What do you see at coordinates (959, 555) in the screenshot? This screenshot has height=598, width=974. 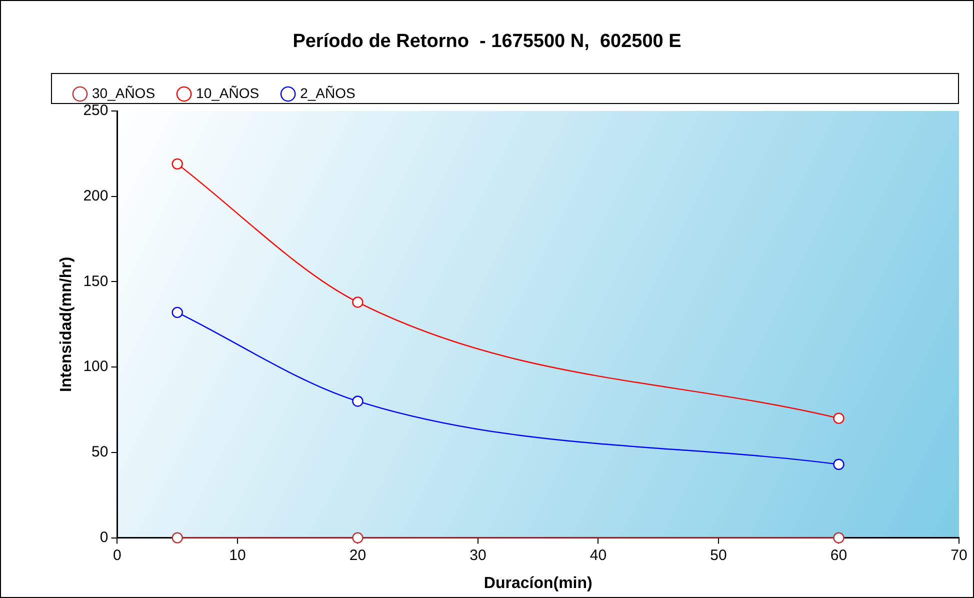 I see `x-tick-label: 70` at bounding box center [959, 555].